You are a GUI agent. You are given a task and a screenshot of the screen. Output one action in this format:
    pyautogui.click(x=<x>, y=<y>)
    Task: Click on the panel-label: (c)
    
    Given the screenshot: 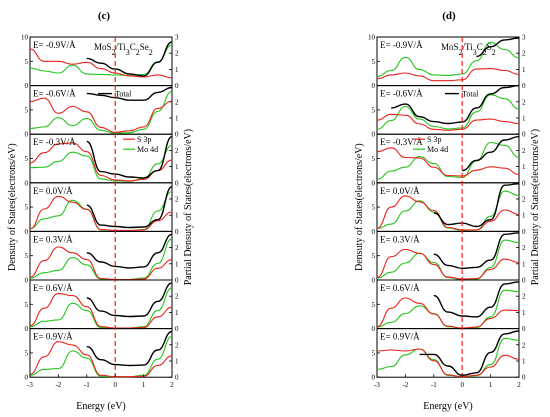 What is the action you would take?
    pyautogui.click(x=104, y=16)
    